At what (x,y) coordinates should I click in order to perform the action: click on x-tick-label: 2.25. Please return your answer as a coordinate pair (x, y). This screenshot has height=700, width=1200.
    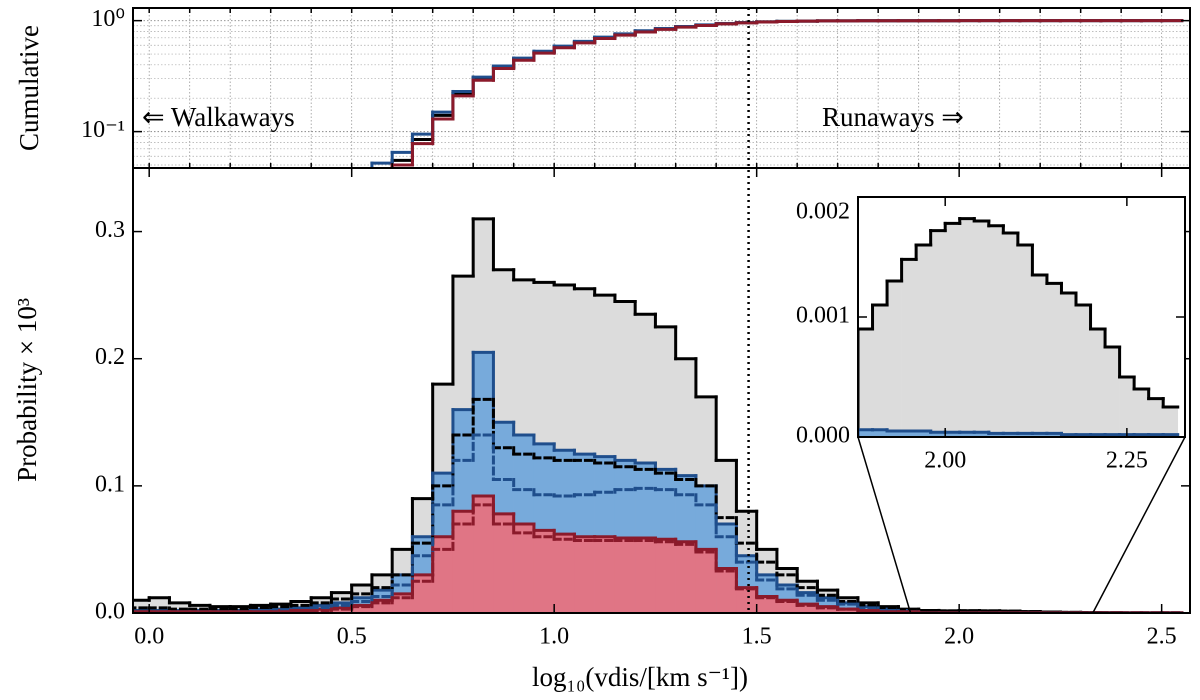
    Looking at the image, I should click on (1127, 461).